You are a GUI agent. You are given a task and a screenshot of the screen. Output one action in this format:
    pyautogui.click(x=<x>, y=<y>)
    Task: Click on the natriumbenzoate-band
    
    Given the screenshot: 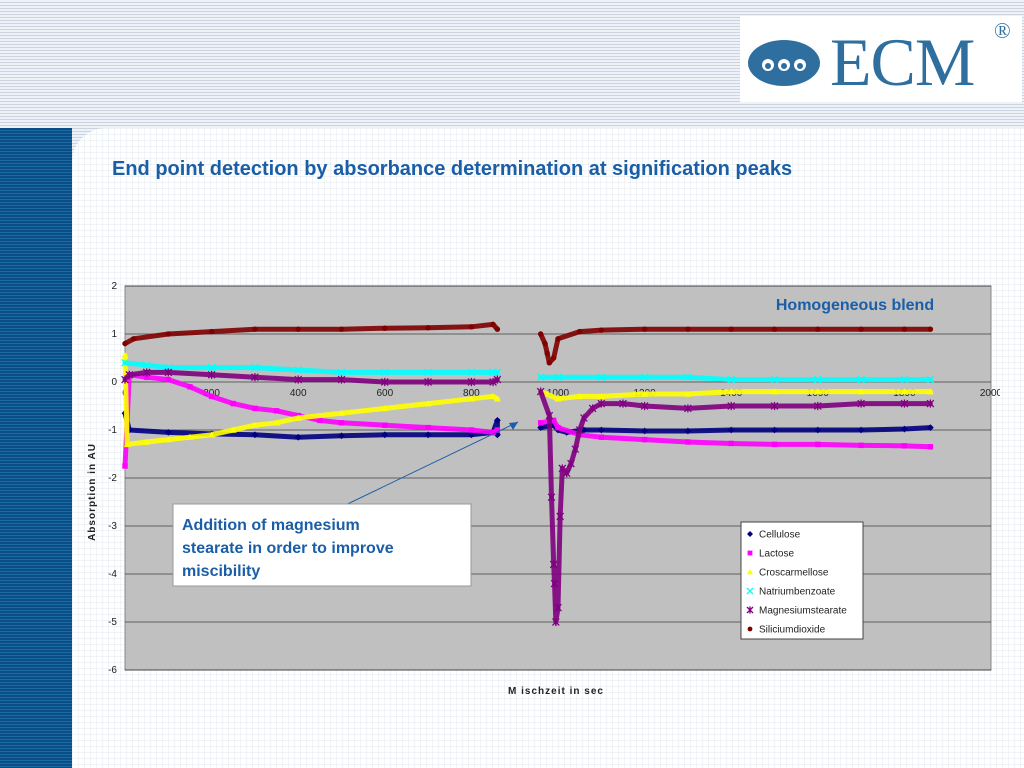 What is the action you would take?
    pyautogui.click(x=311, y=367)
    